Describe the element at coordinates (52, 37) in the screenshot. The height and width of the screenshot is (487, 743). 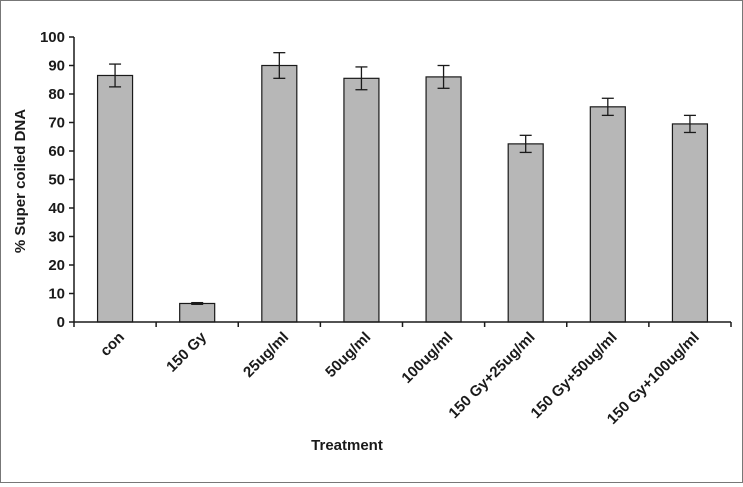
I see `y-tick-label: 100` at that location.